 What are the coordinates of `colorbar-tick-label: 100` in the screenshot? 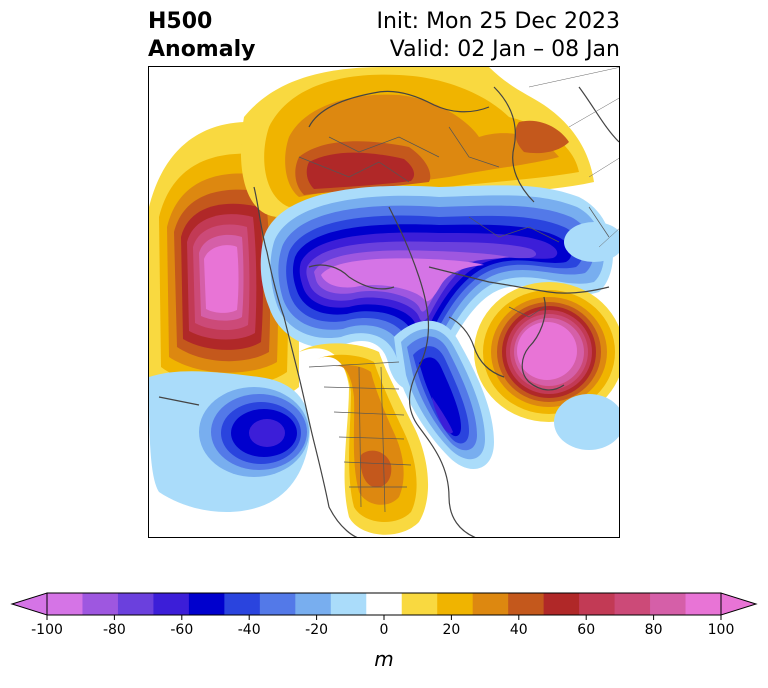 It's located at (721, 630).